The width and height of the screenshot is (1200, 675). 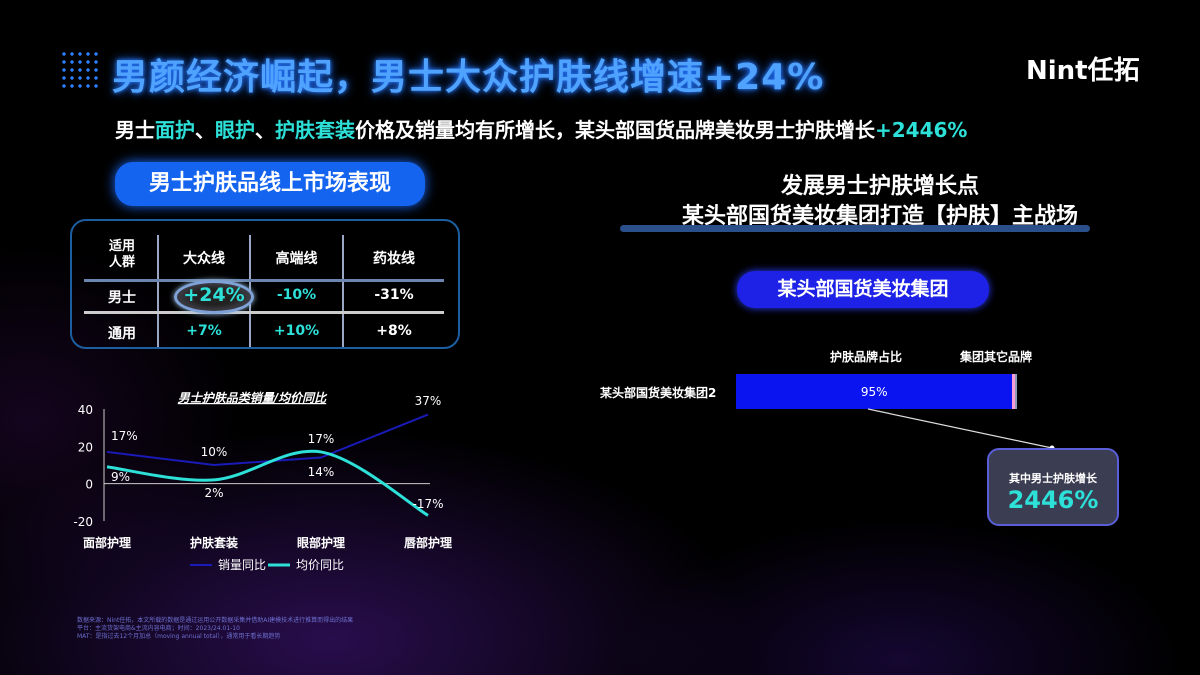 I want to click on subtitle-part: 眼护, so click(x=235, y=130).